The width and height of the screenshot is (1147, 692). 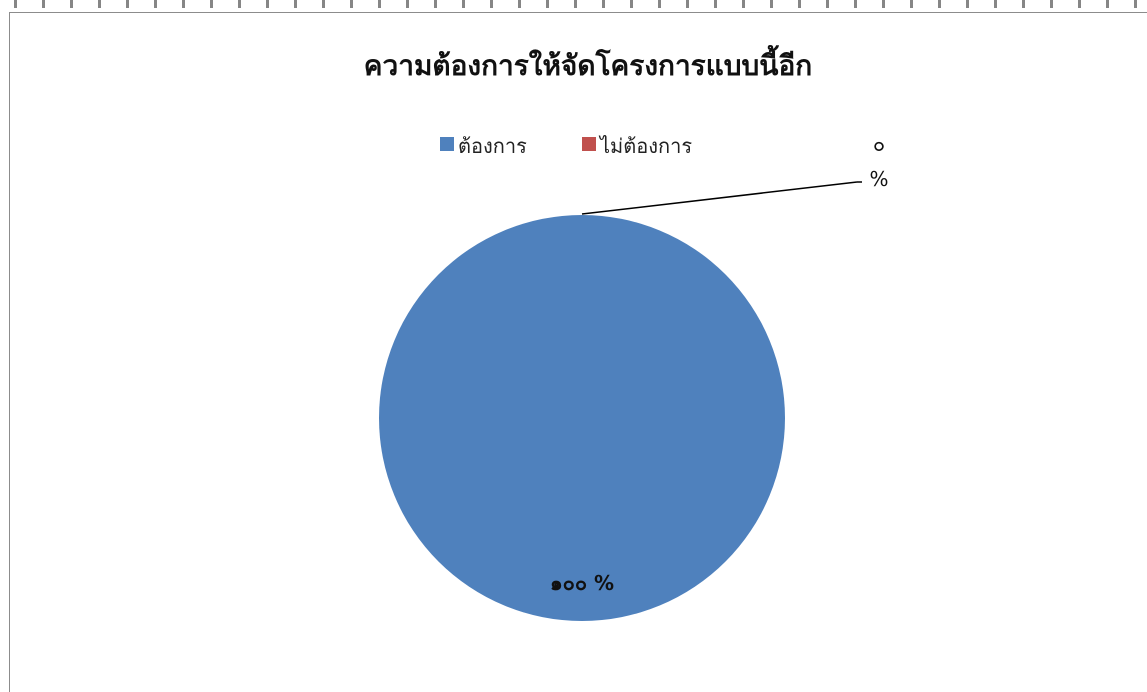 What do you see at coordinates (566, 146) in the screenshot?
I see `legend: ต้องการ ไม่ต้องการ` at bounding box center [566, 146].